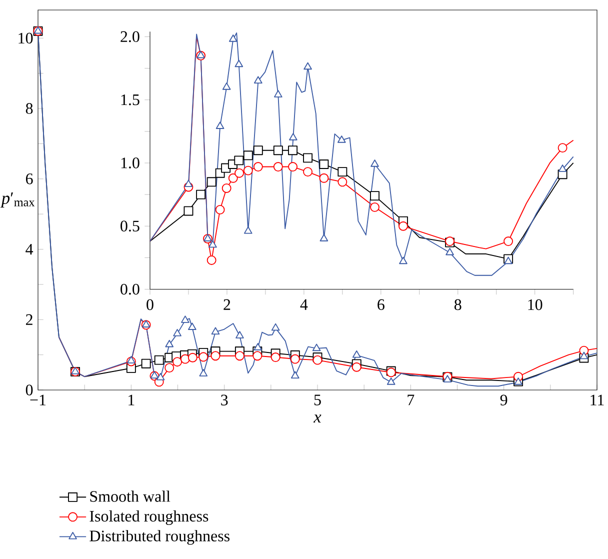 The width and height of the screenshot is (608, 559). Describe the element at coordinates (317, 400) in the screenshot. I see `x-tick-label: 5` at that location.